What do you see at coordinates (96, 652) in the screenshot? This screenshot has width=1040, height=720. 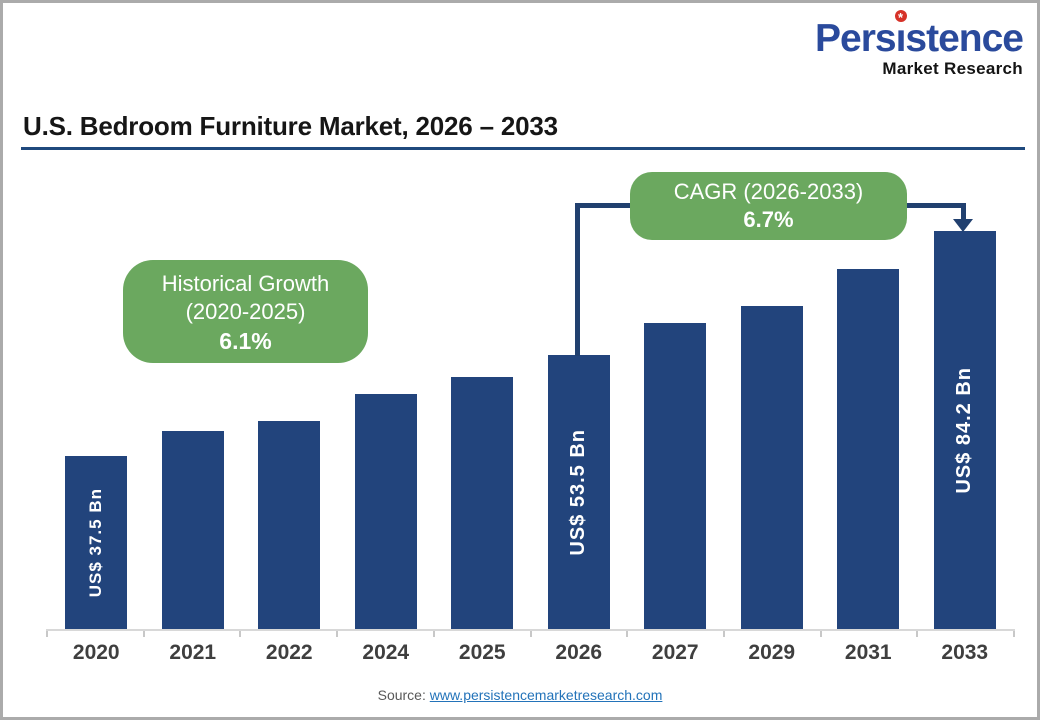 I see `x-axis-label-2020: 2020` at bounding box center [96, 652].